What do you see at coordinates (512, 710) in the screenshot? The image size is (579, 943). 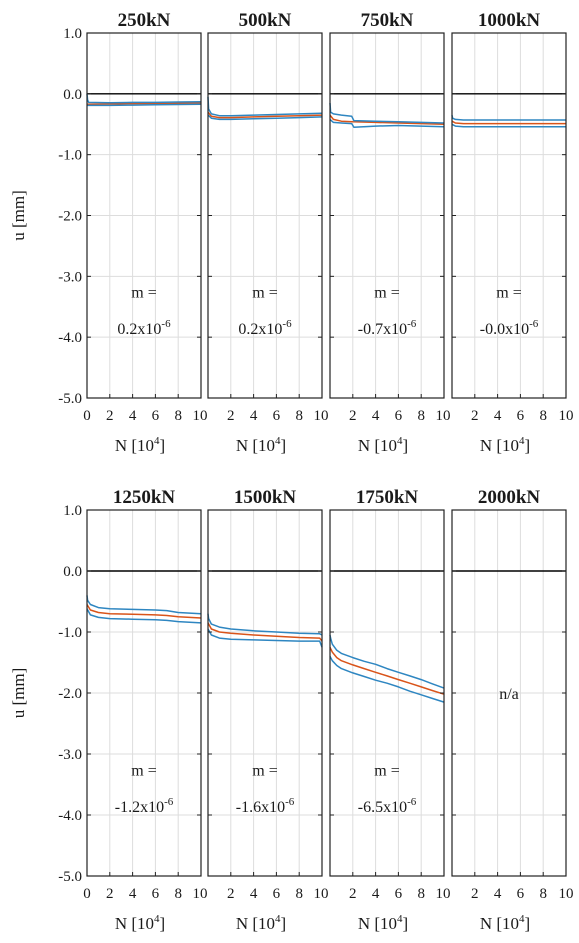 I see `panel-7: 2000kN 2 4 6 8 10 N [104] n/a` at bounding box center [512, 710].